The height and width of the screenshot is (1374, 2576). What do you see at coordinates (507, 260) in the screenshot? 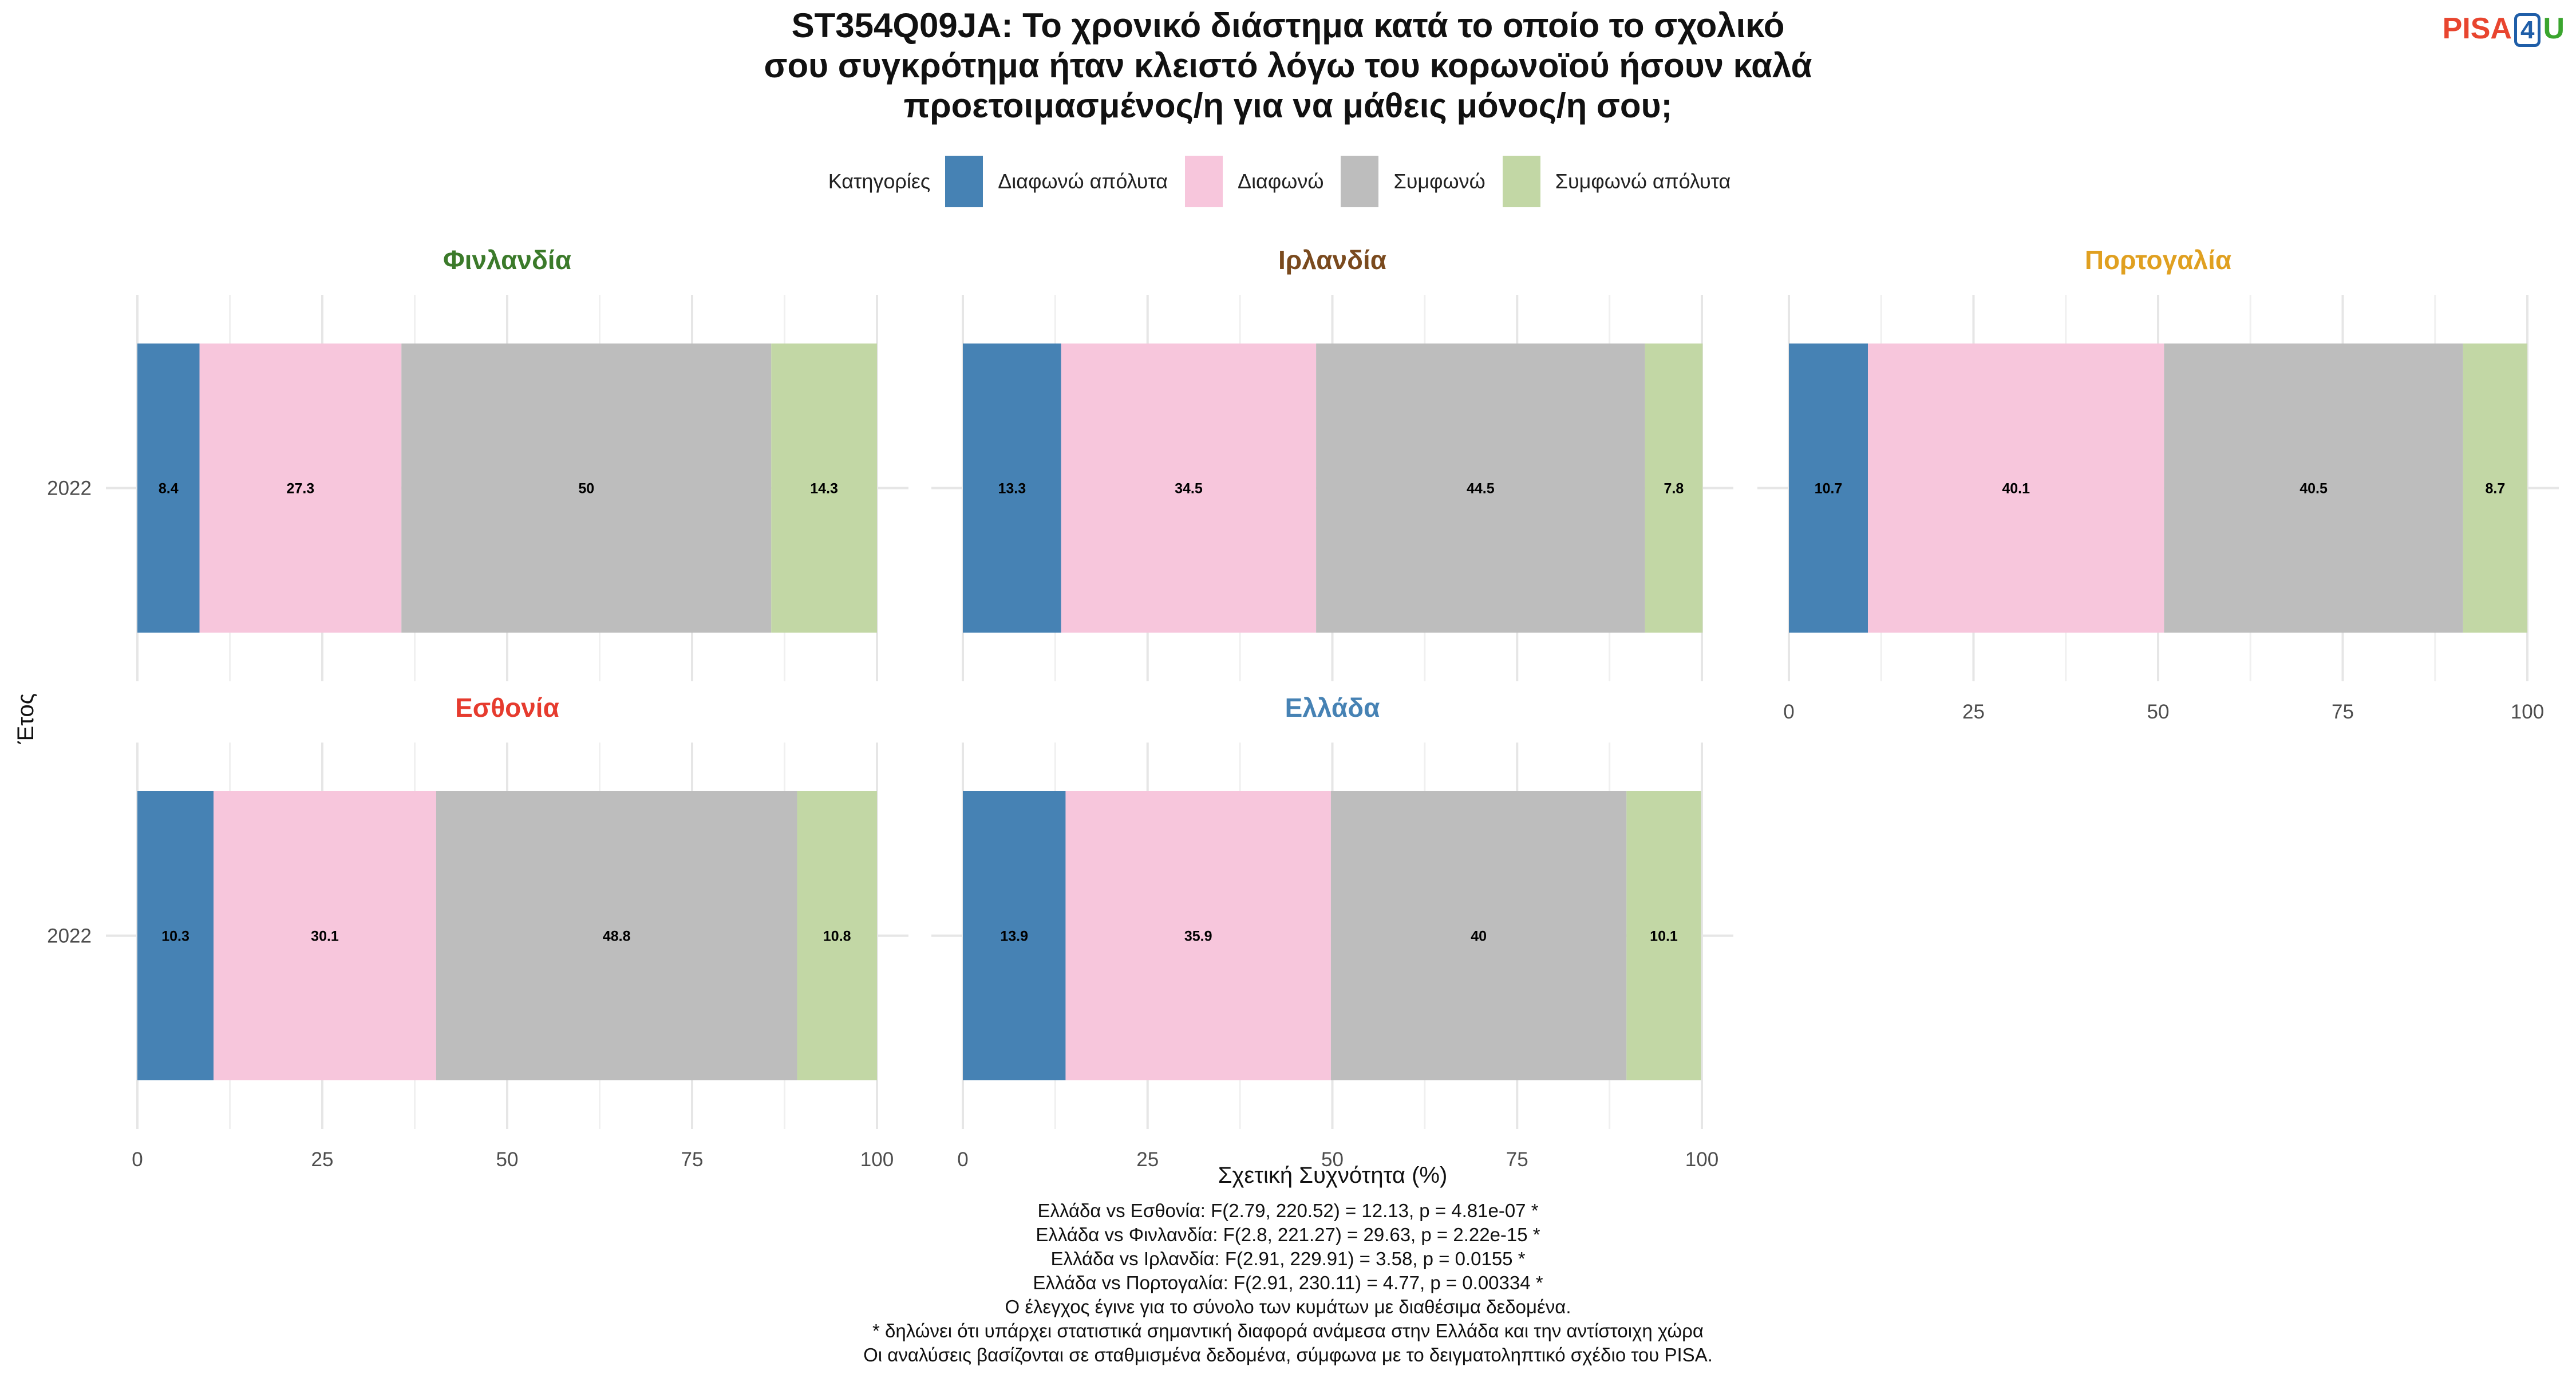
I see `facet-title: Φινλανδία` at bounding box center [507, 260].